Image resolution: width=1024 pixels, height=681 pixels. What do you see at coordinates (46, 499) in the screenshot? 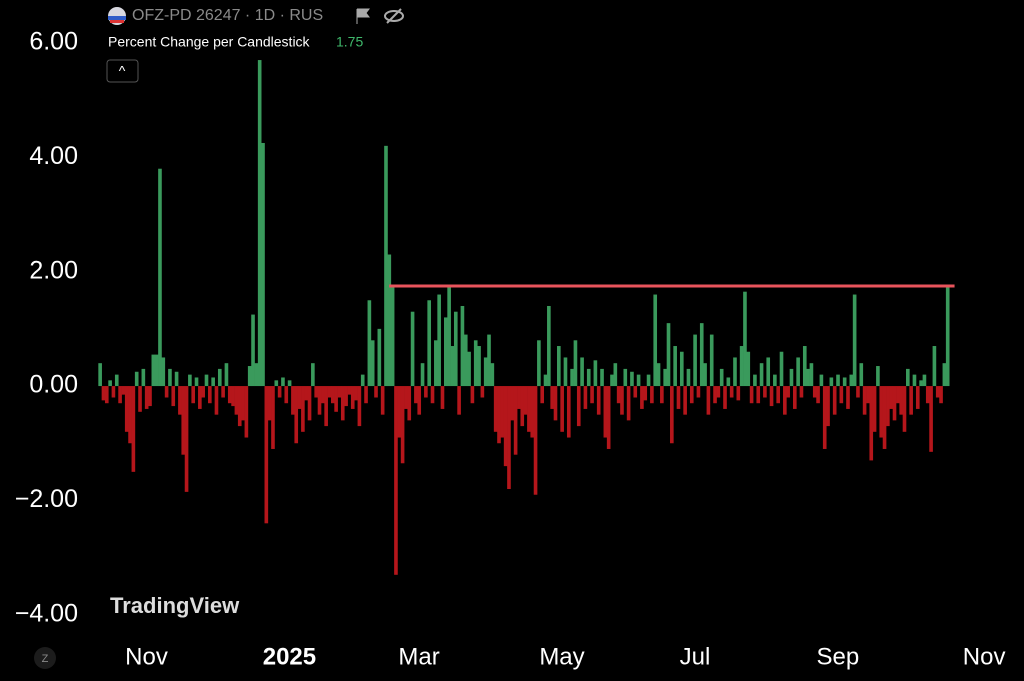
I see `y-tick-label: −2.00` at bounding box center [46, 499].